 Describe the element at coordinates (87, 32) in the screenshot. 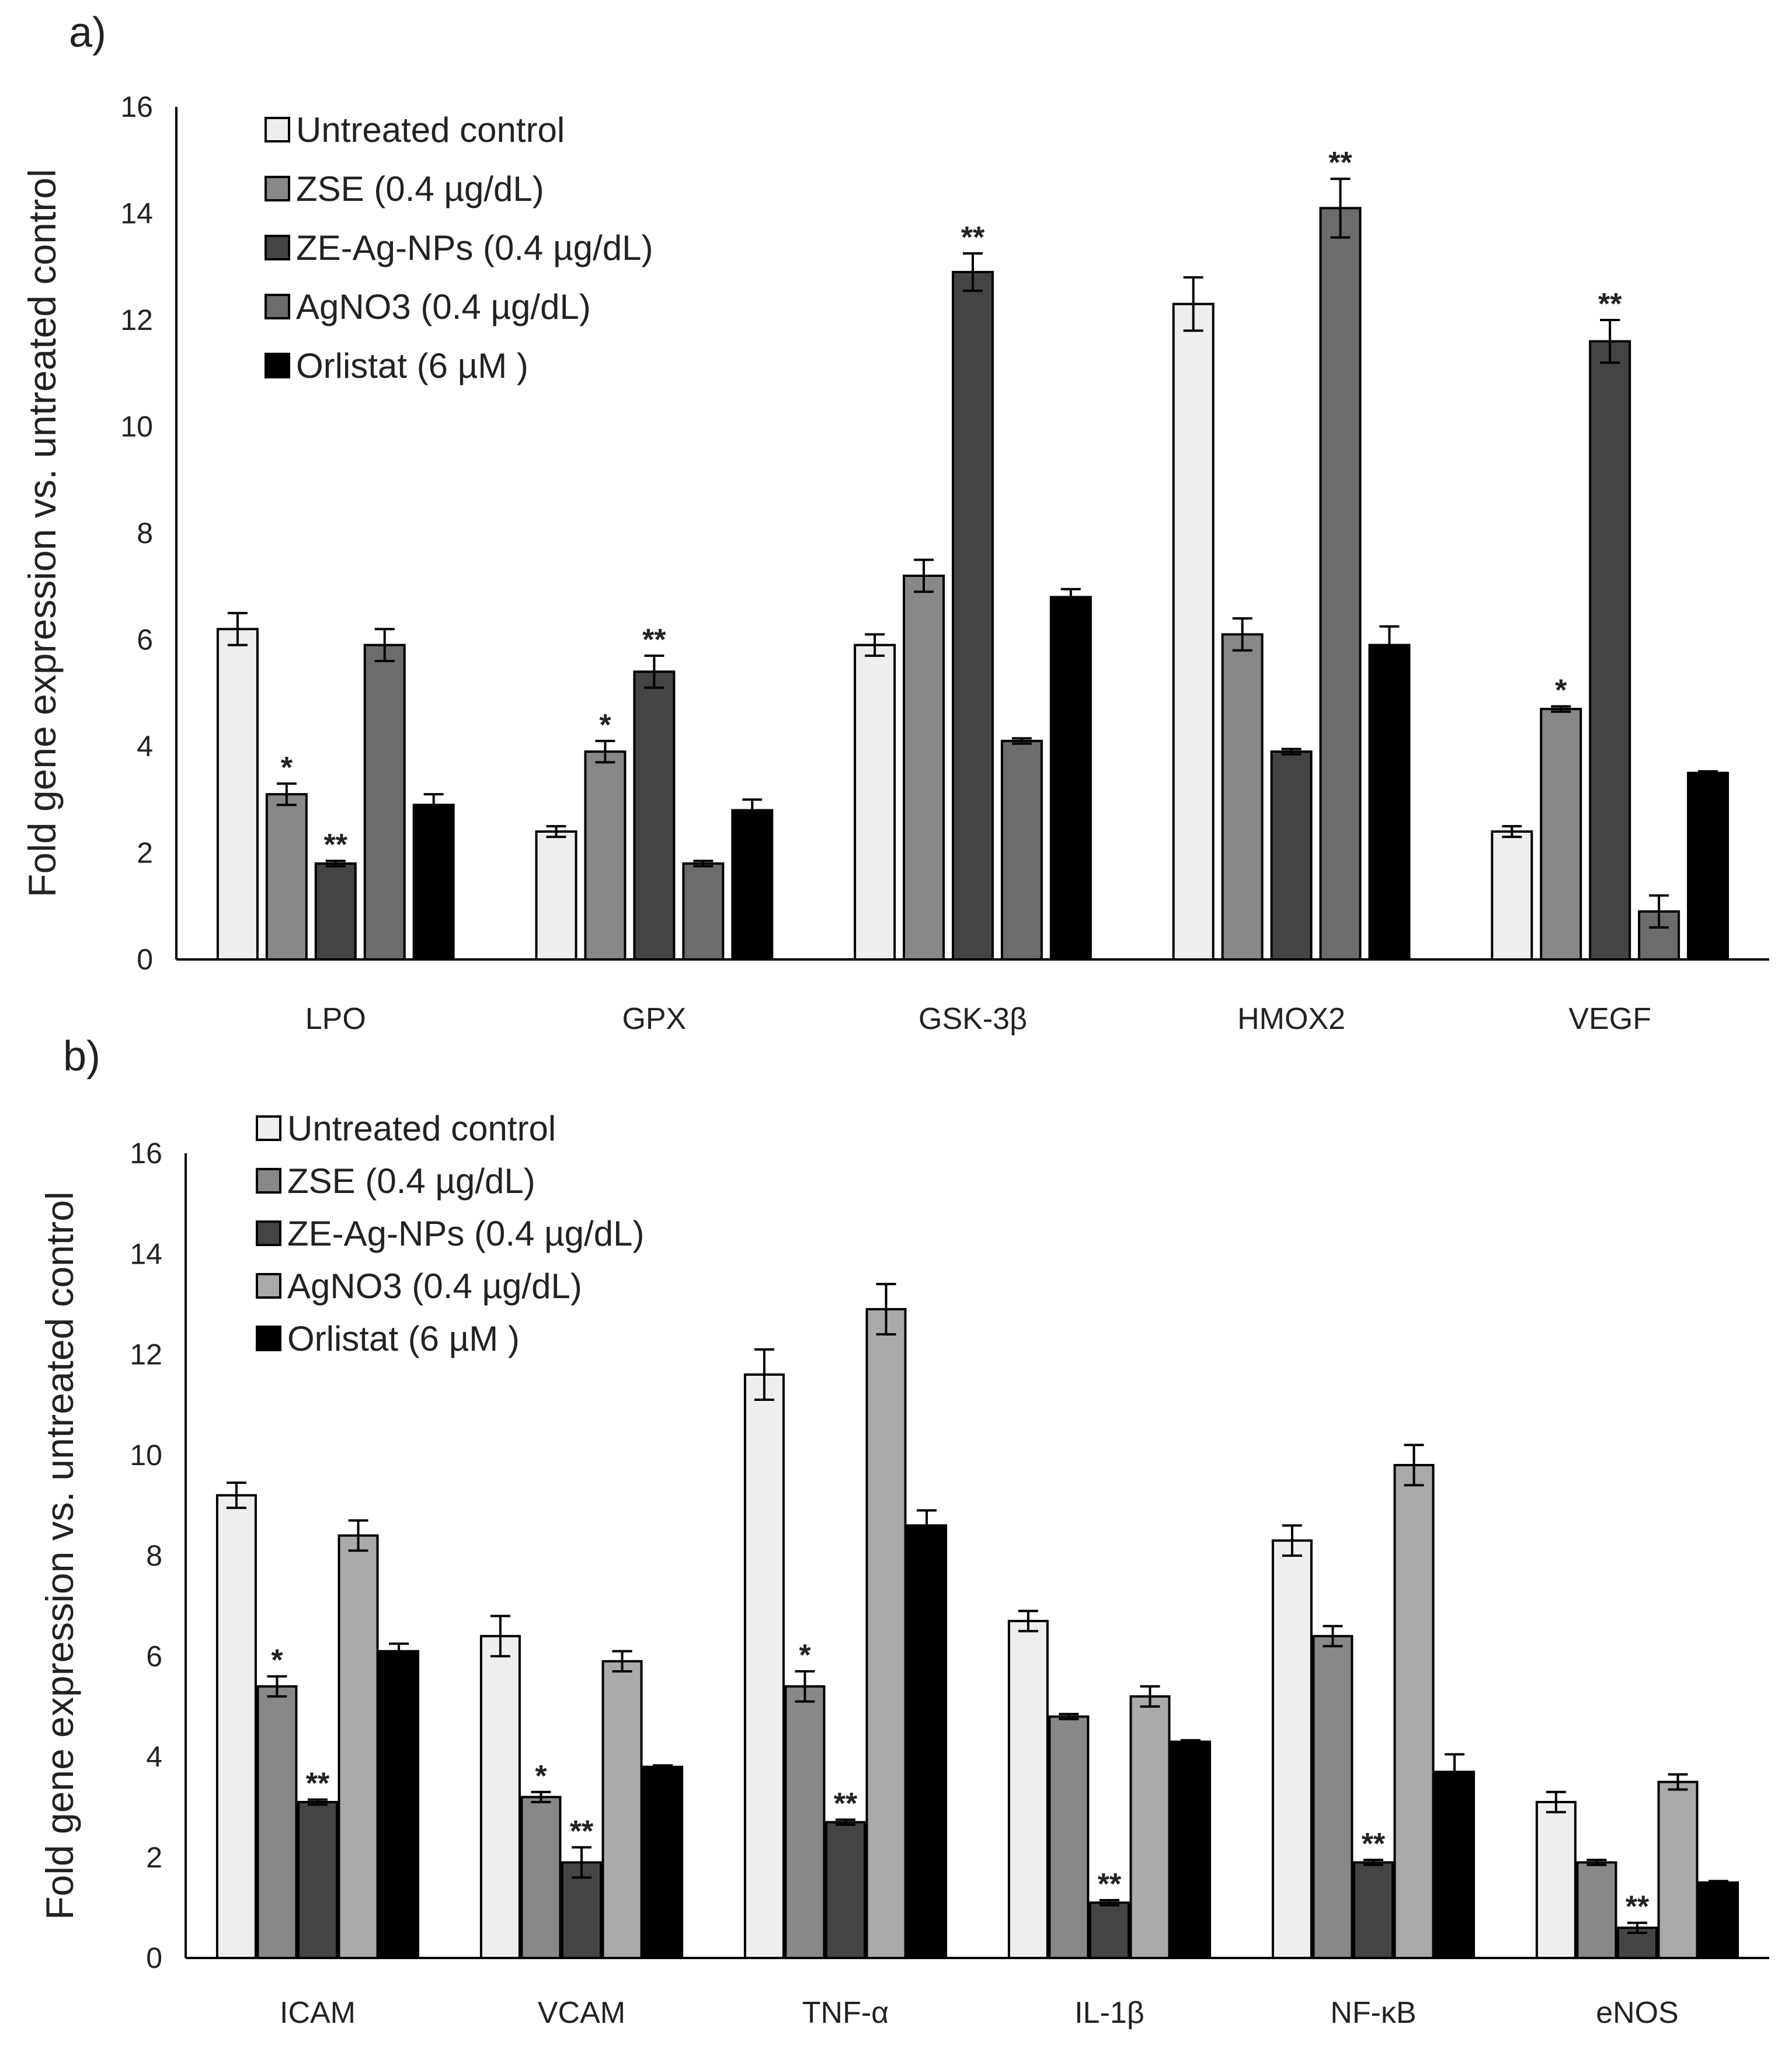

I see `panel-label: a)` at that location.